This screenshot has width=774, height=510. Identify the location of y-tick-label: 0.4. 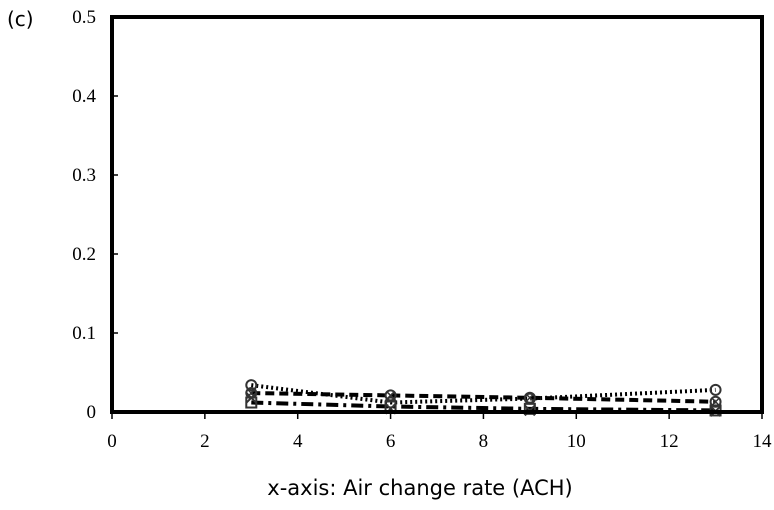
(84, 96).